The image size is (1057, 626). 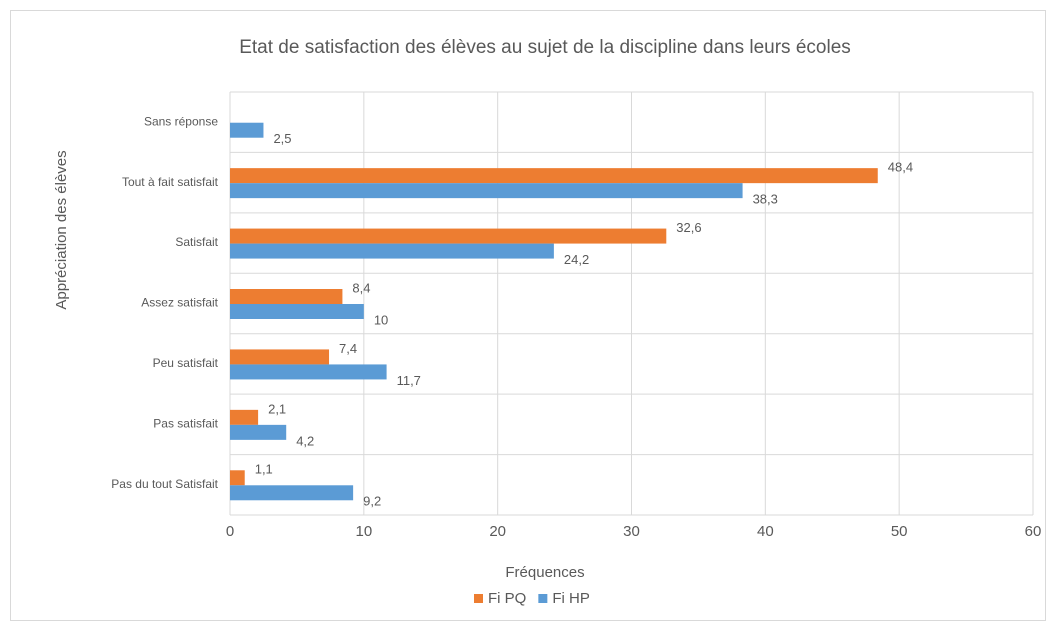 I want to click on y-tick-label: Pas du tout Satisfait, so click(x=164, y=484).